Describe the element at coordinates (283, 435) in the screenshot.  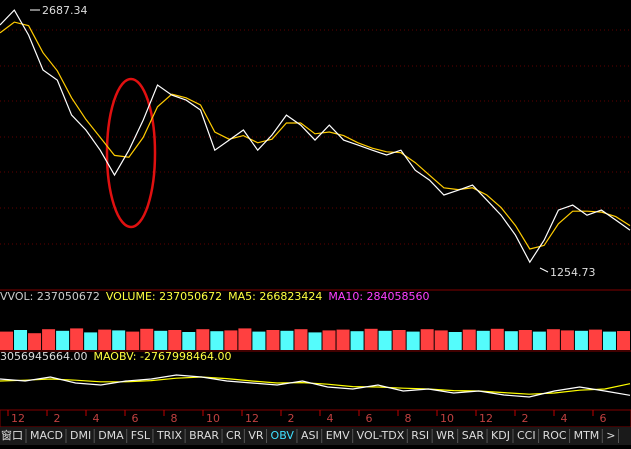
I see `tab: OBV` at that location.